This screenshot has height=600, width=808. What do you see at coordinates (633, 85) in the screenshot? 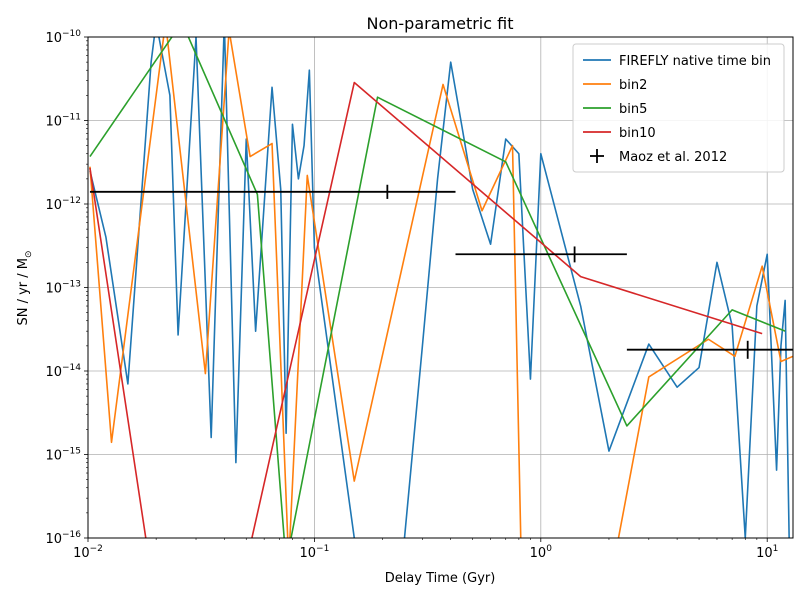
I see `legend-label-2: bin2` at bounding box center [633, 85].